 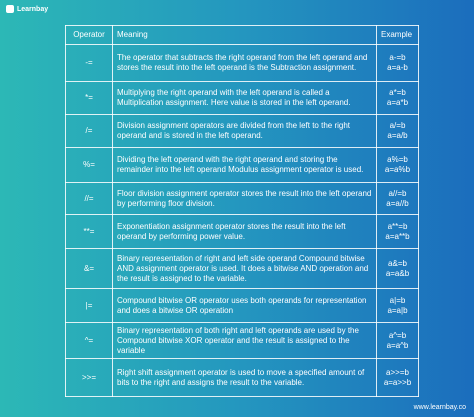 I want to click on operator-cell: //=, so click(x=89, y=198).